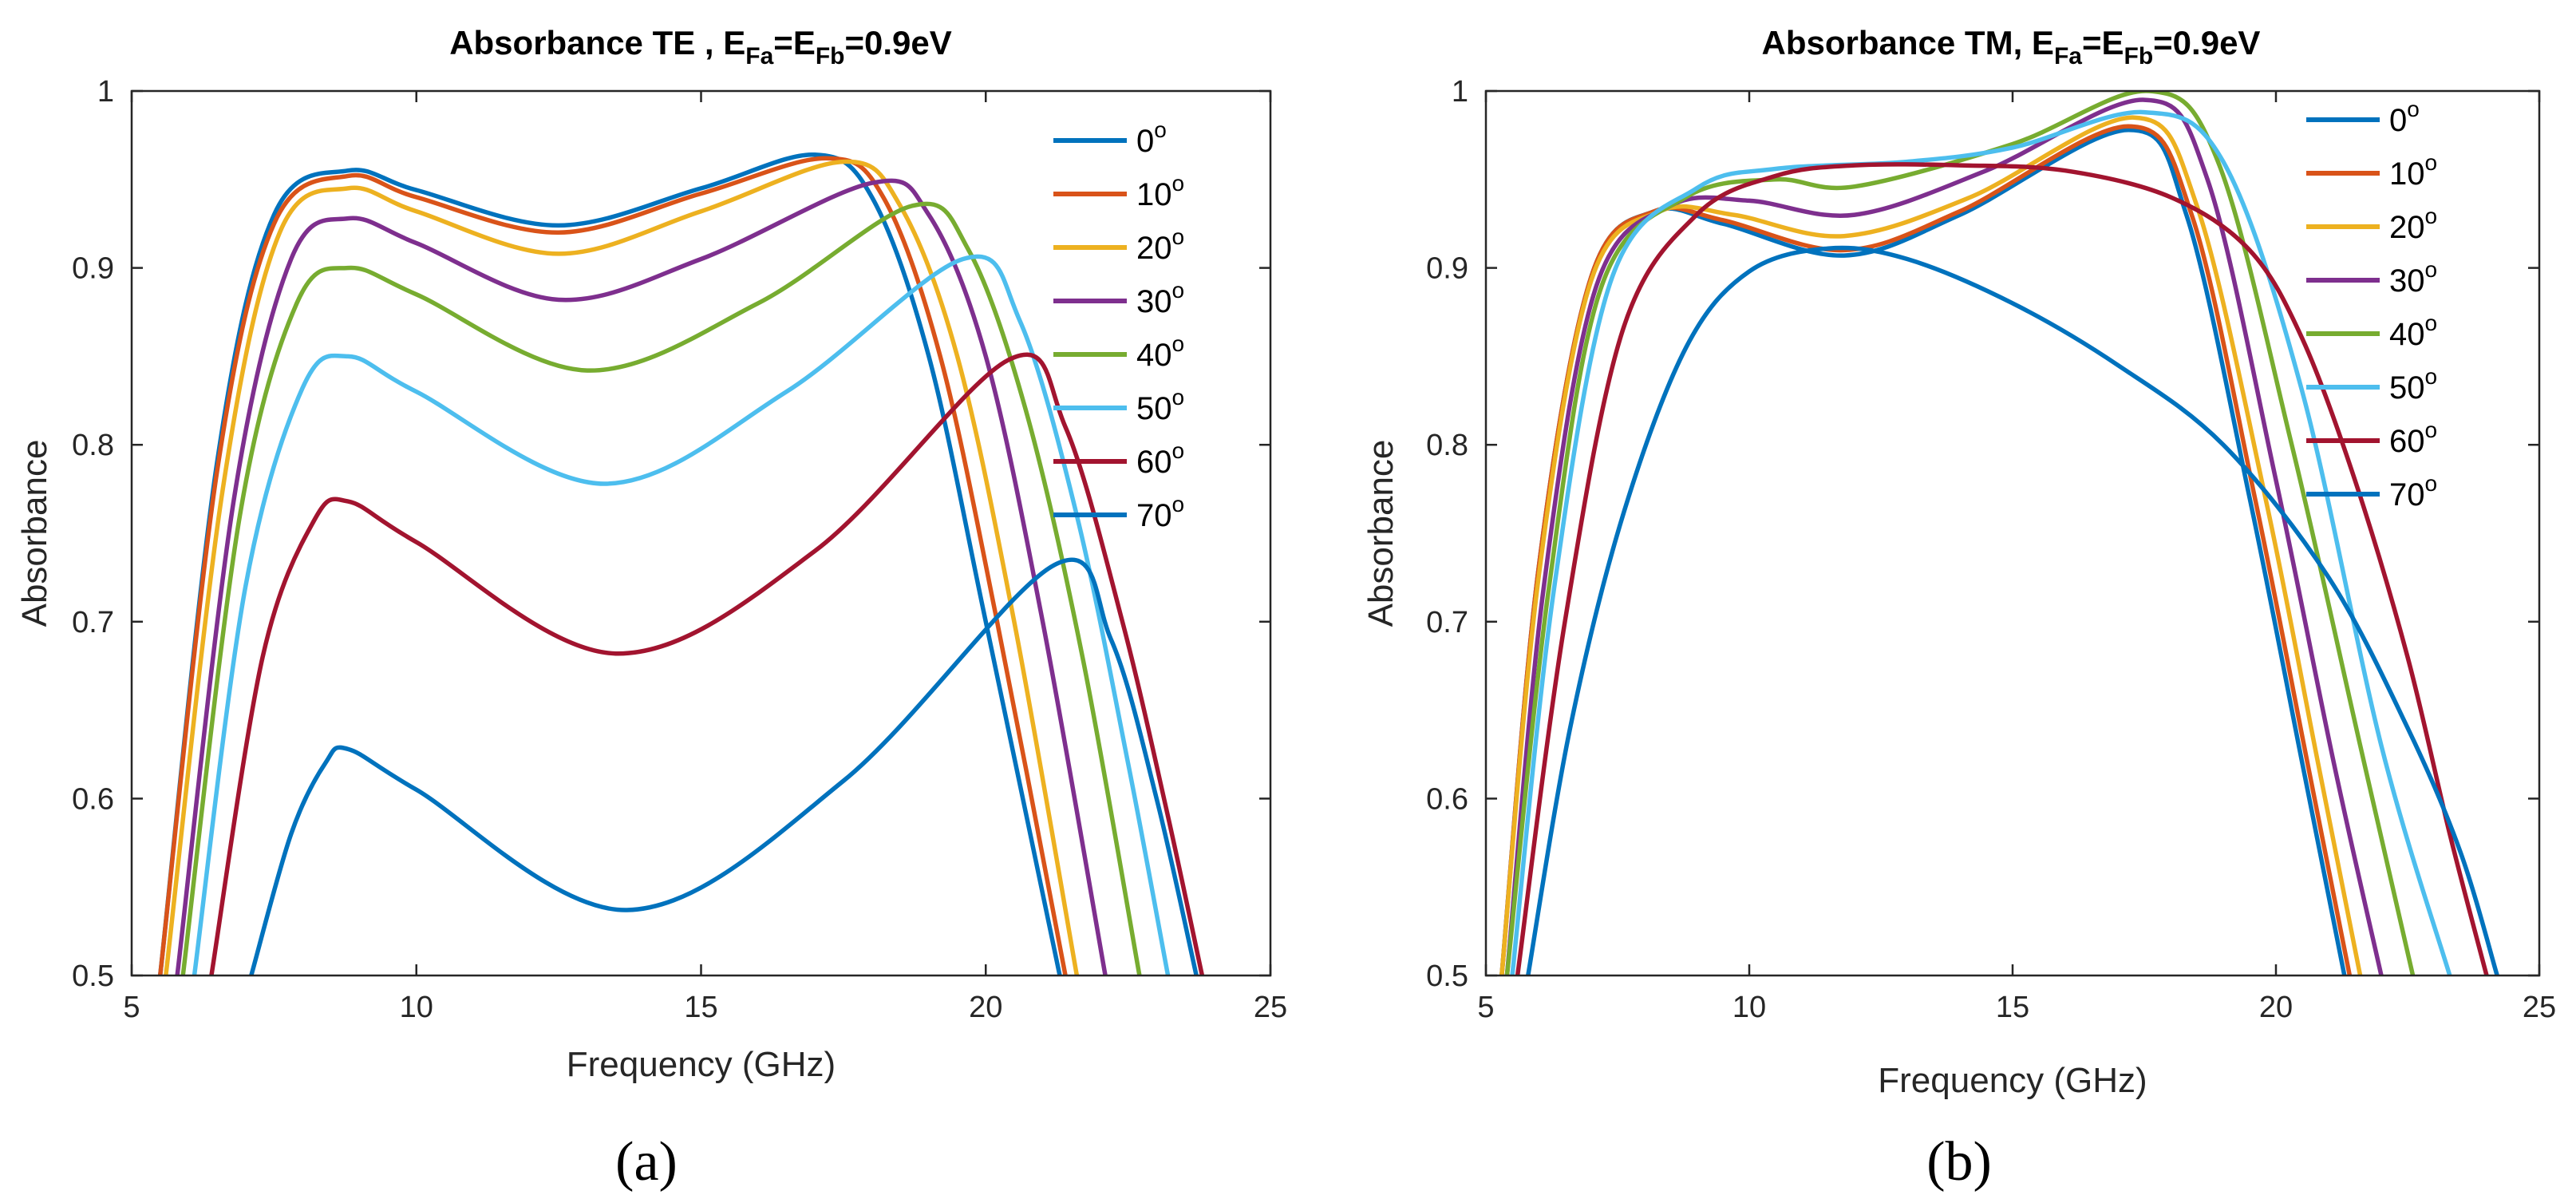  I want to click on chart-title-pre: Absorbance TM, E, so click(1908, 43).